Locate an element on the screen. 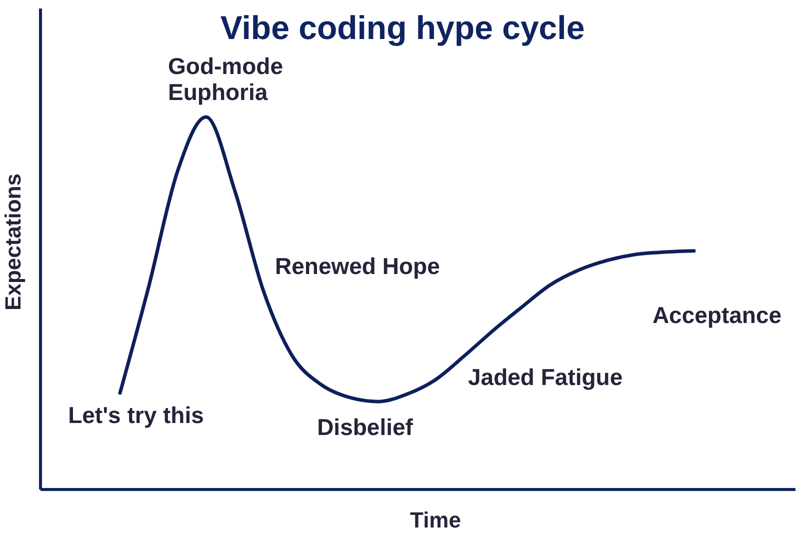  annotation: Jaded Fatigue is located at coordinates (545, 377).